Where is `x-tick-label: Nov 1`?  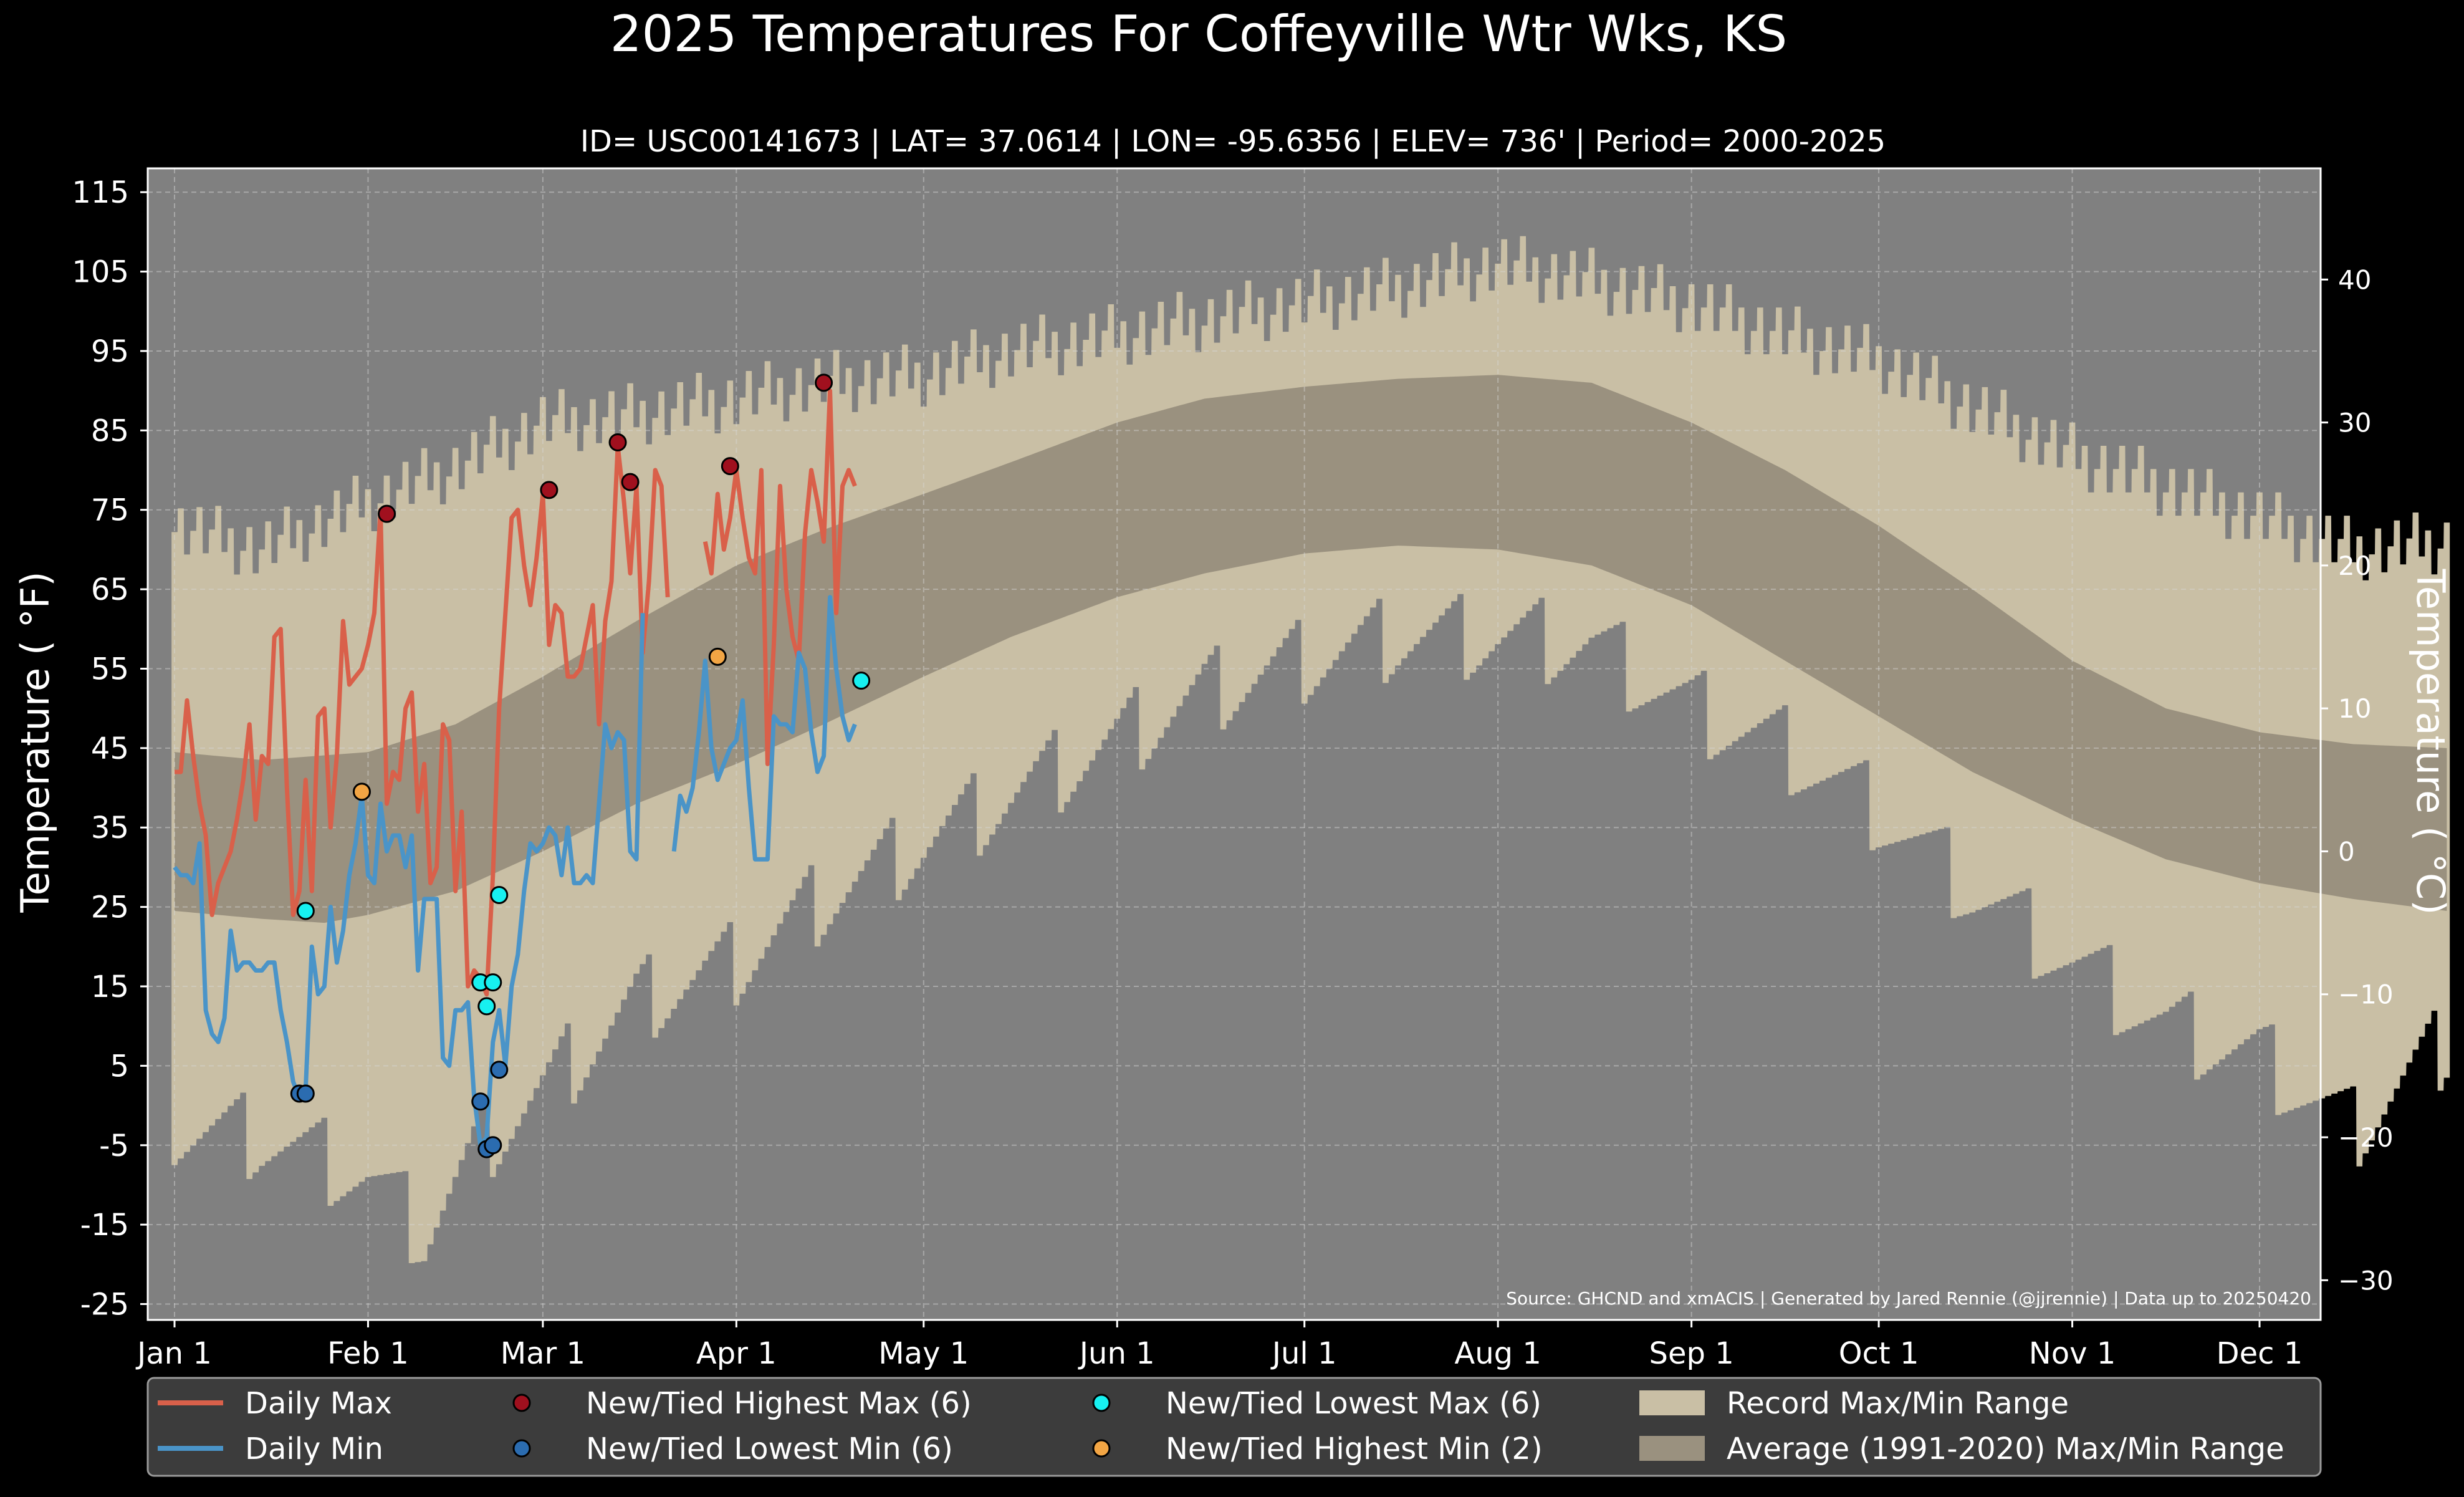
x-tick-label: Nov 1 is located at coordinates (2072, 1353).